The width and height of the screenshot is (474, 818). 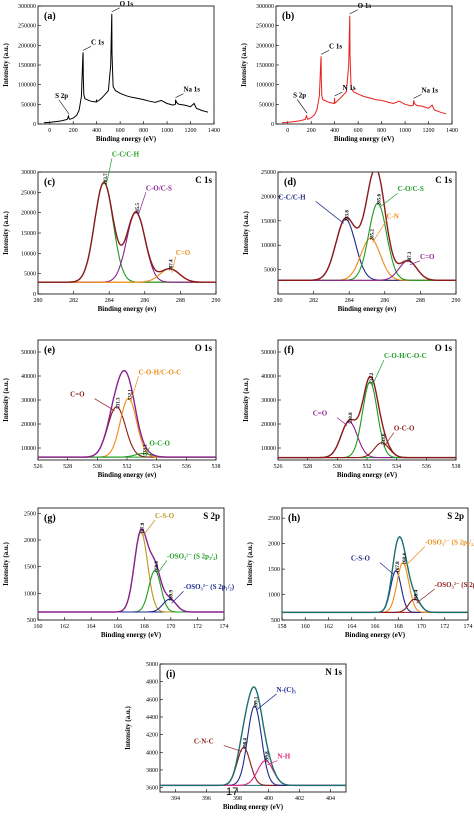 What do you see at coordinates (49, 182) in the screenshot?
I see `panel-label: (c)` at bounding box center [49, 182].